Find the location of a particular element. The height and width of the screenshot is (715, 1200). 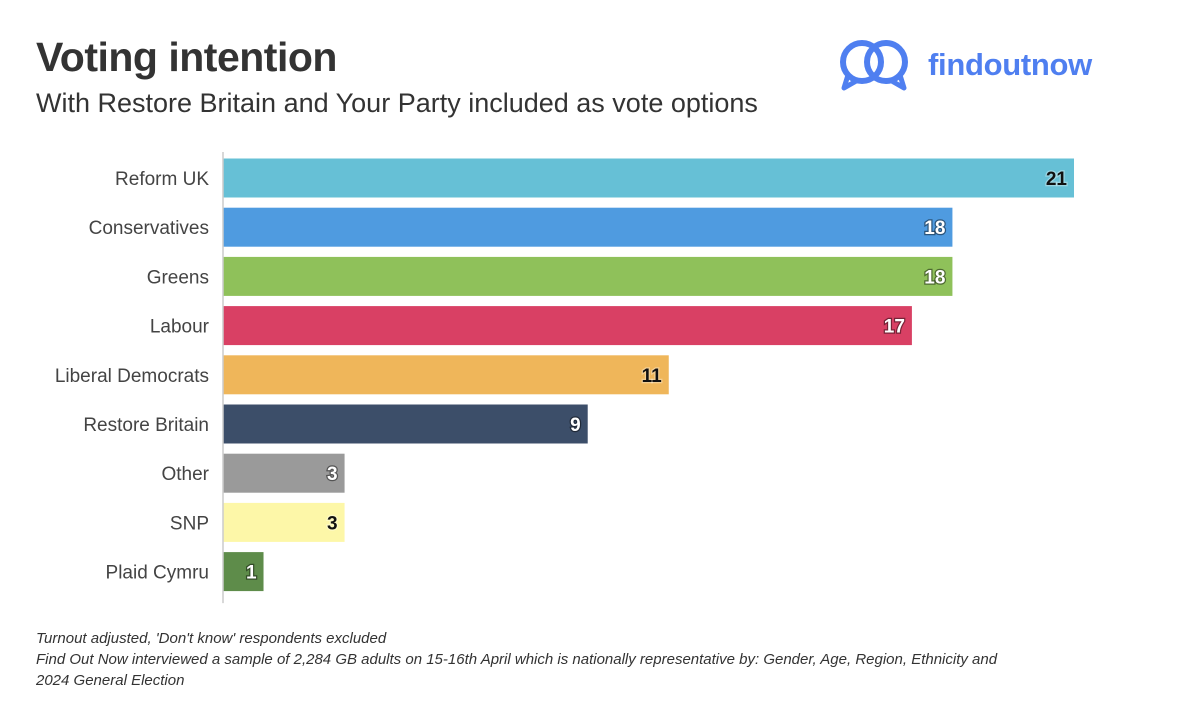

category-label: Greens is located at coordinates (178, 277).